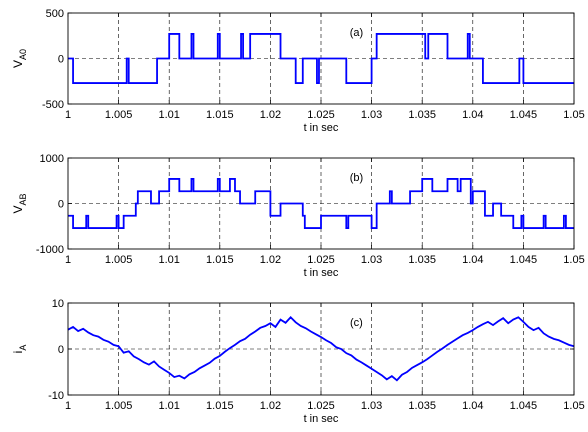 Image resolution: width=588 pixels, height=432 pixels. Describe the element at coordinates (23, 199) in the screenshot. I see `y-axis-label-subscript: AB` at that location.